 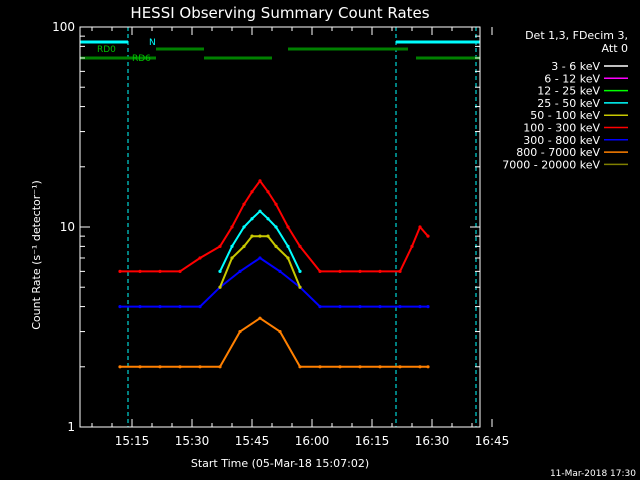 What do you see at coordinates (67, 227) in the screenshot?
I see `y-tick-label: 10` at bounding box center [67, 227].